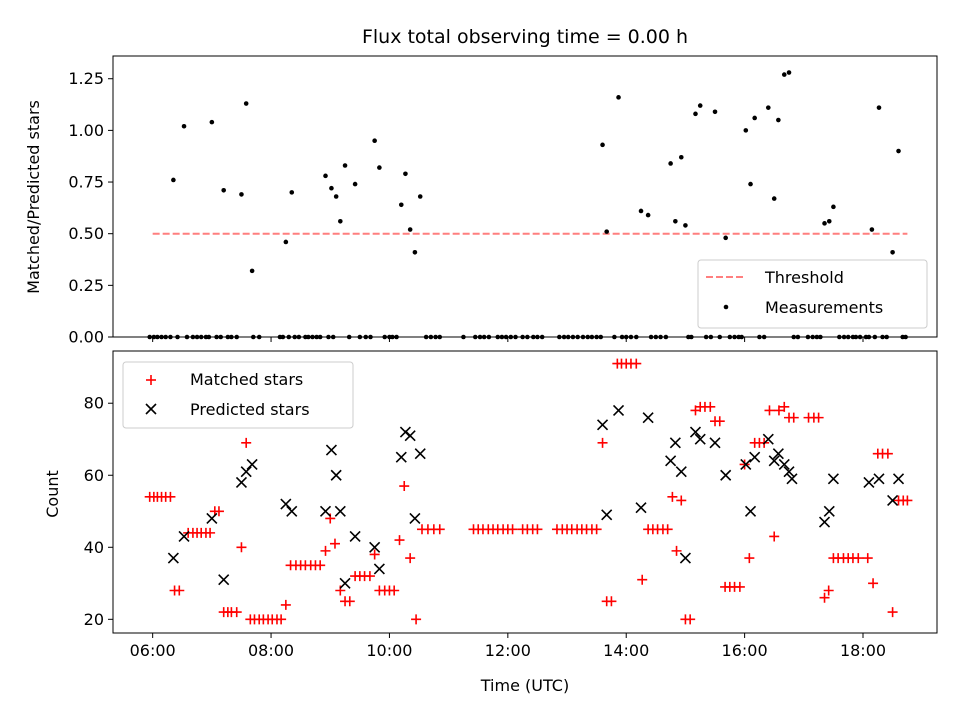 This screenshot has height=720, width=960. I want to click on top-y-tick-label: 0.75, so click(86, 182).